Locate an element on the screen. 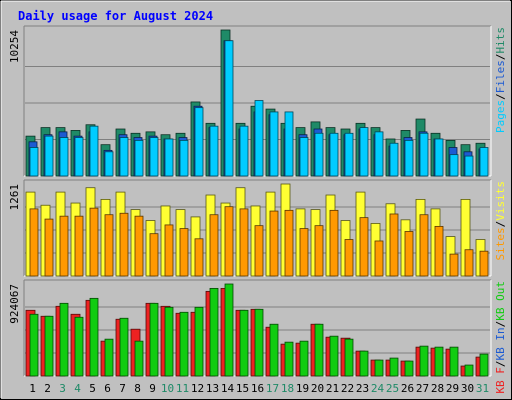 The image size is (512, 400). x-tick-label: 18 is located at coordinates (287, 388).